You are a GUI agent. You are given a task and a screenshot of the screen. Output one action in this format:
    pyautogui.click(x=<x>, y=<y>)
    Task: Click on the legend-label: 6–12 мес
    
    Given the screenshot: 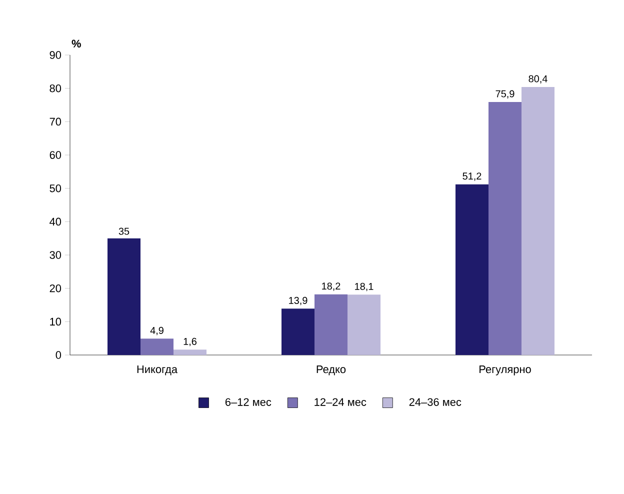 What is the action you would take?
    pyautogui.click(x=248, y=402)
    